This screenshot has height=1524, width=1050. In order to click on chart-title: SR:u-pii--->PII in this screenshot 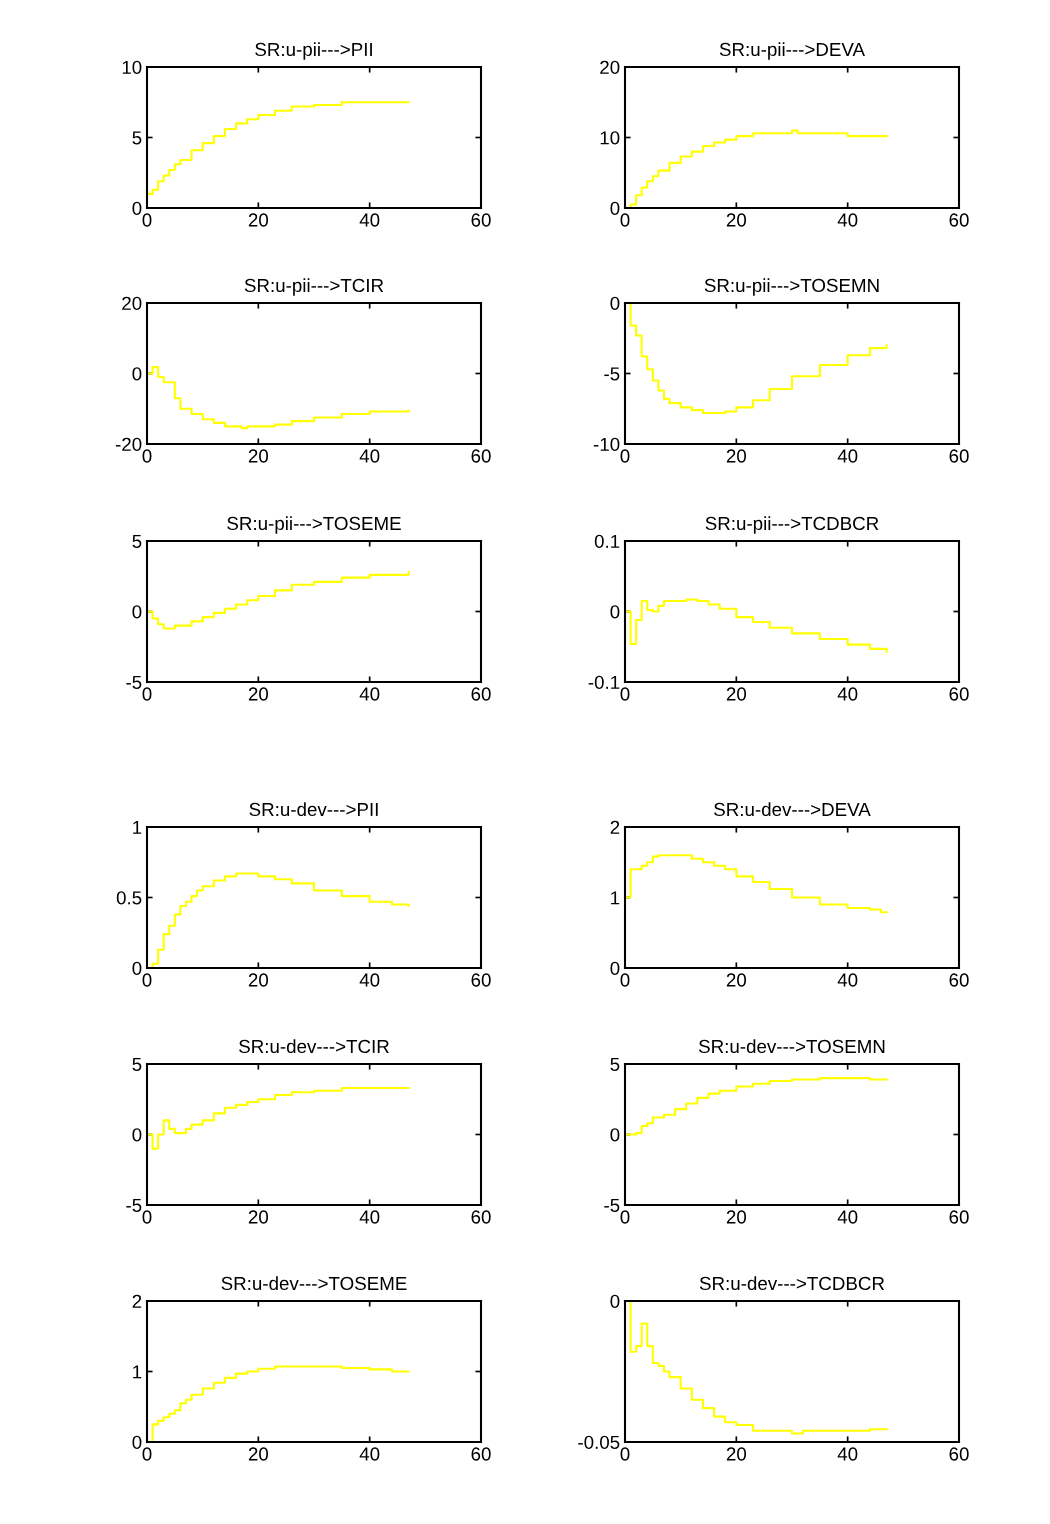, I will do `click(313, 51)`.